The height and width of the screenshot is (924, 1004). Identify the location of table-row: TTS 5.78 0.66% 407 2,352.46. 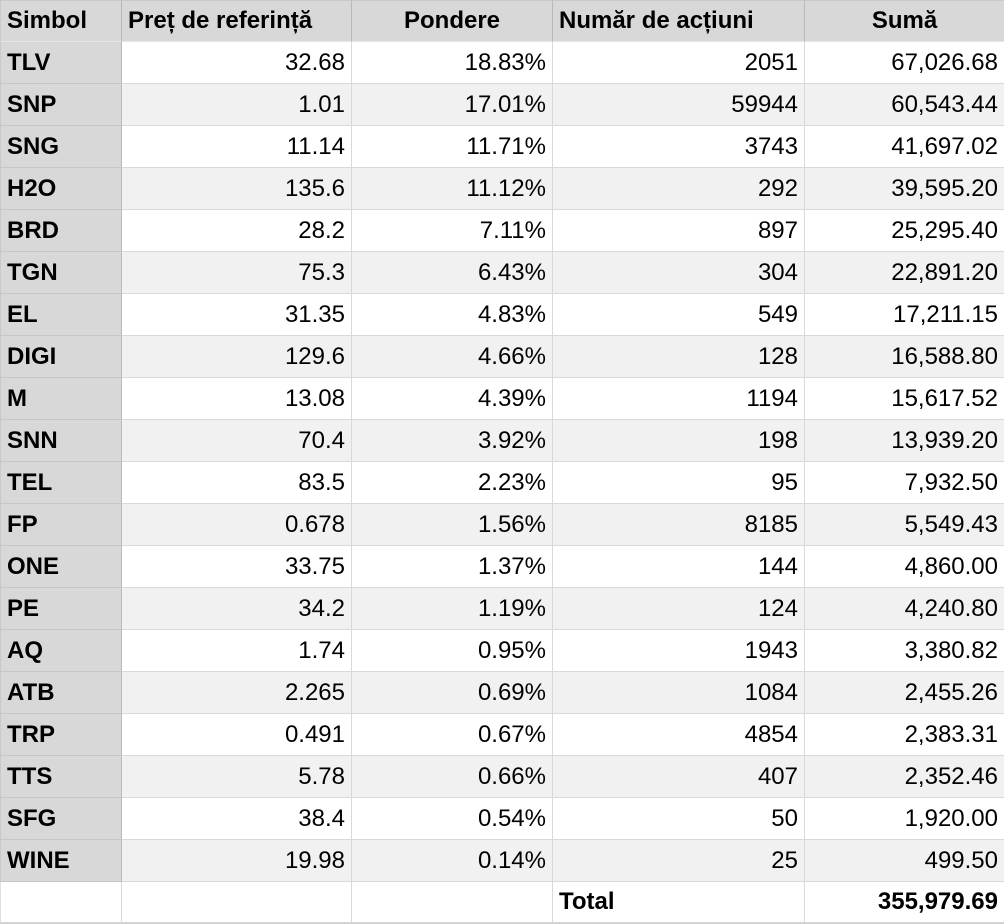
(502, 777).